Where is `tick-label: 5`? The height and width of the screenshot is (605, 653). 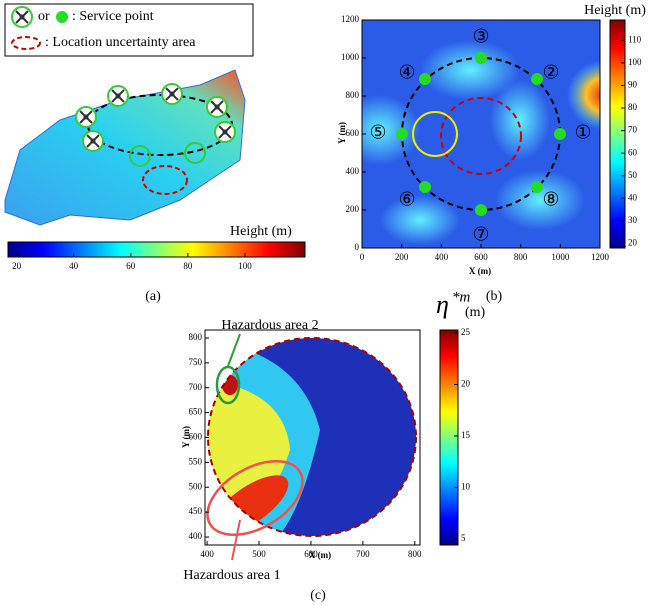 tick-label: 5 is located at coordinates (463, 538).